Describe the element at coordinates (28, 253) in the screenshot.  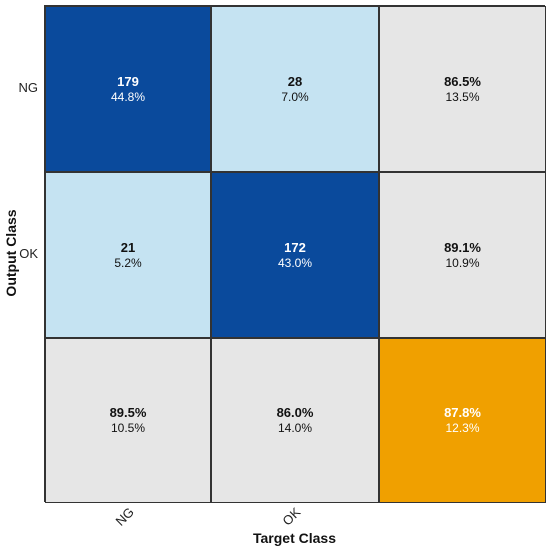
I see `row-tick-label-1: OK` at that location.